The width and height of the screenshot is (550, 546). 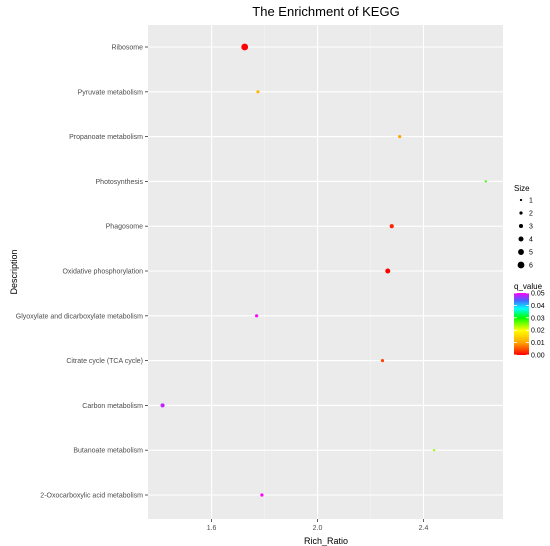 I want to click on size-legend-items: 1 2 3 4 5 6, so click(x=525, y=234).